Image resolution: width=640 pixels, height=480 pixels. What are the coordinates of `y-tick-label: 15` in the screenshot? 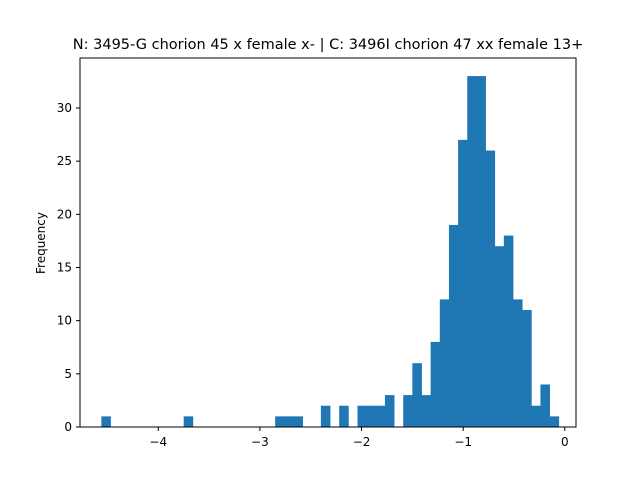 It's located at (64, 267).